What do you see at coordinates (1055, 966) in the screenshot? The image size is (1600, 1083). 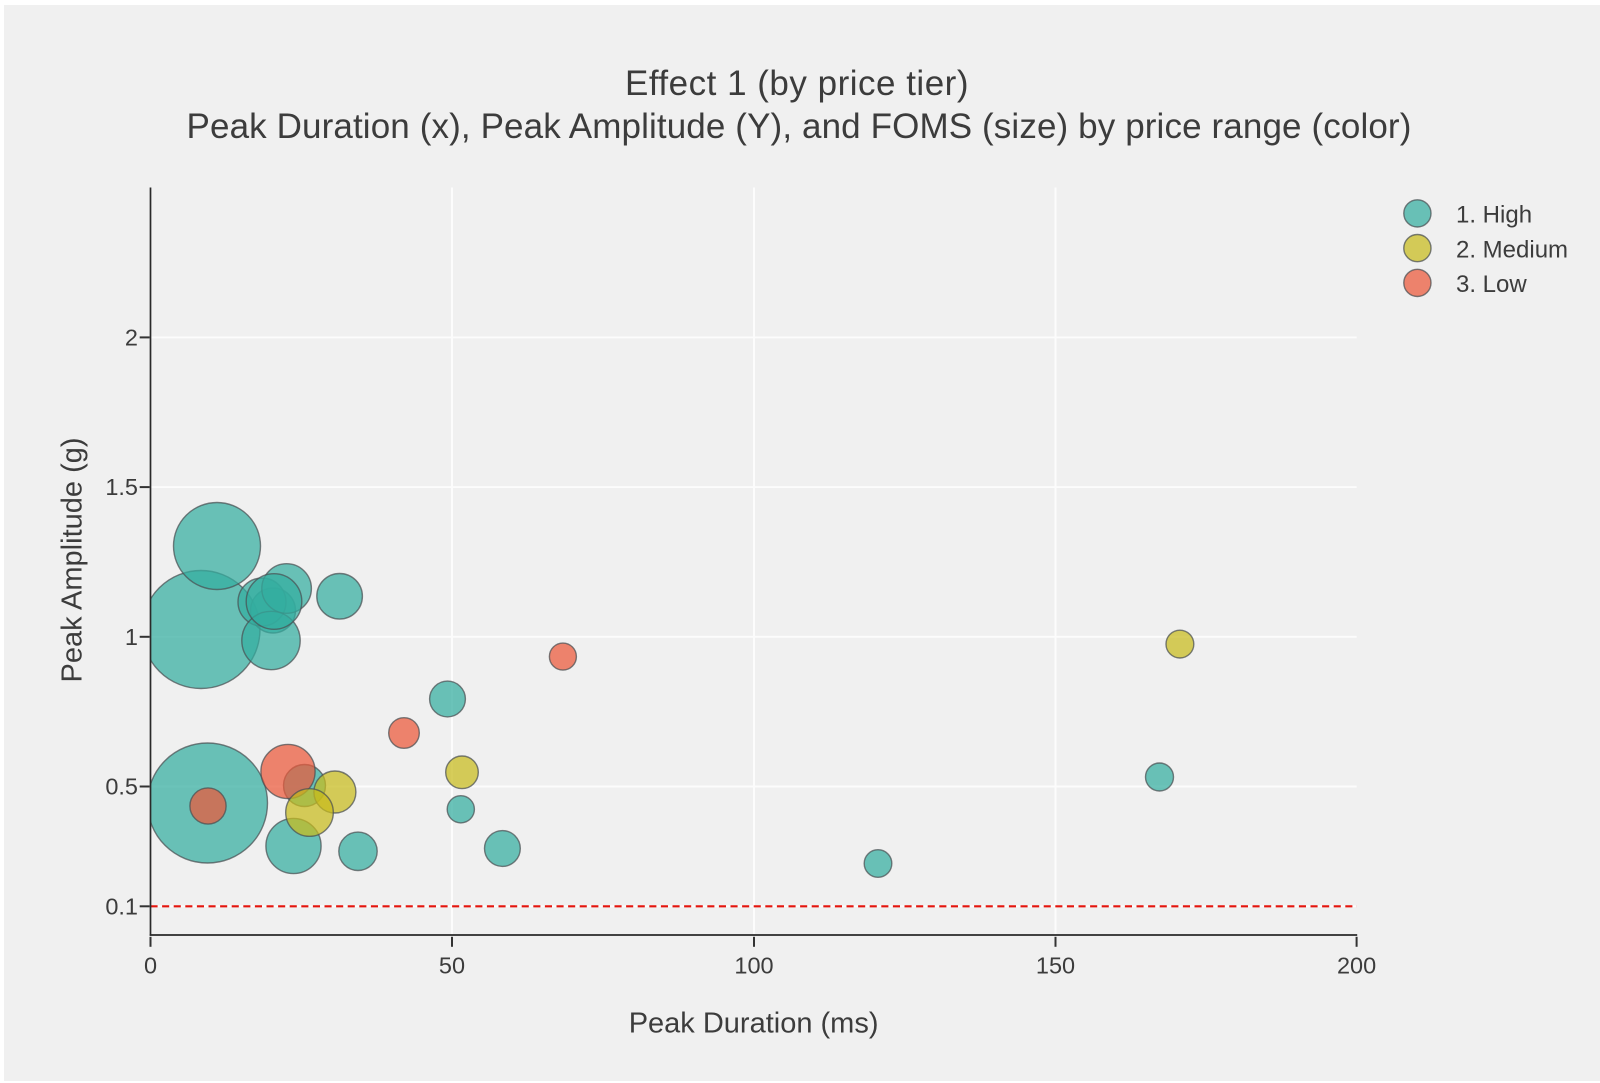 I see `svg-text: 150` at bounding box center [1055, 966].